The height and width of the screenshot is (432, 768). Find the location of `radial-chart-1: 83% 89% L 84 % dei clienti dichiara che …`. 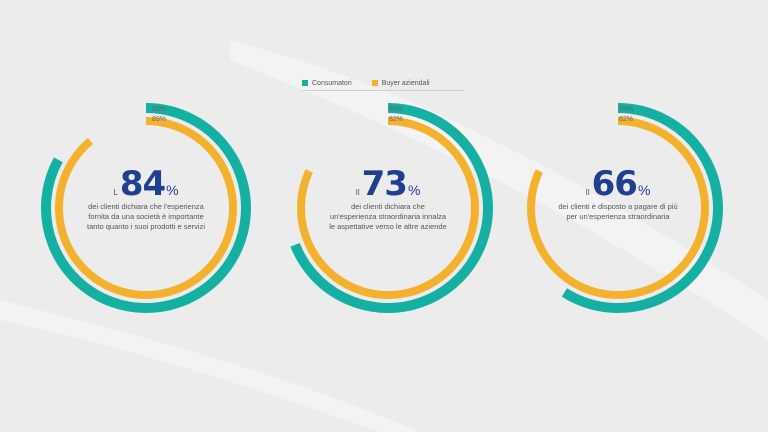

radial-chart-1: 83% 89% L 84 % dei clienti dichiara che … is located at coordinates (146, 208).